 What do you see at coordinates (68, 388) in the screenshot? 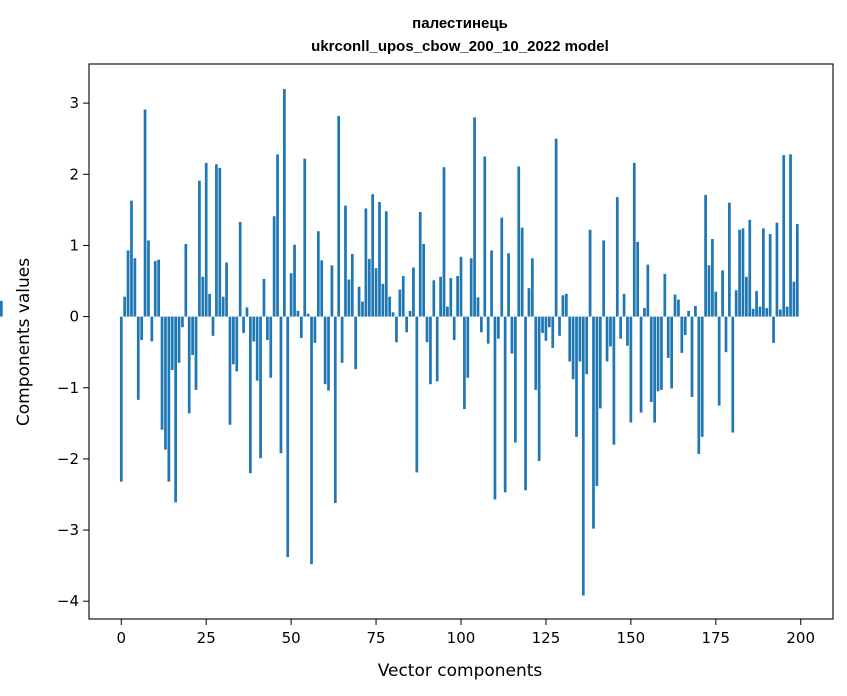
I see `y-tick-label: −1` at bounding box center [68, 388].